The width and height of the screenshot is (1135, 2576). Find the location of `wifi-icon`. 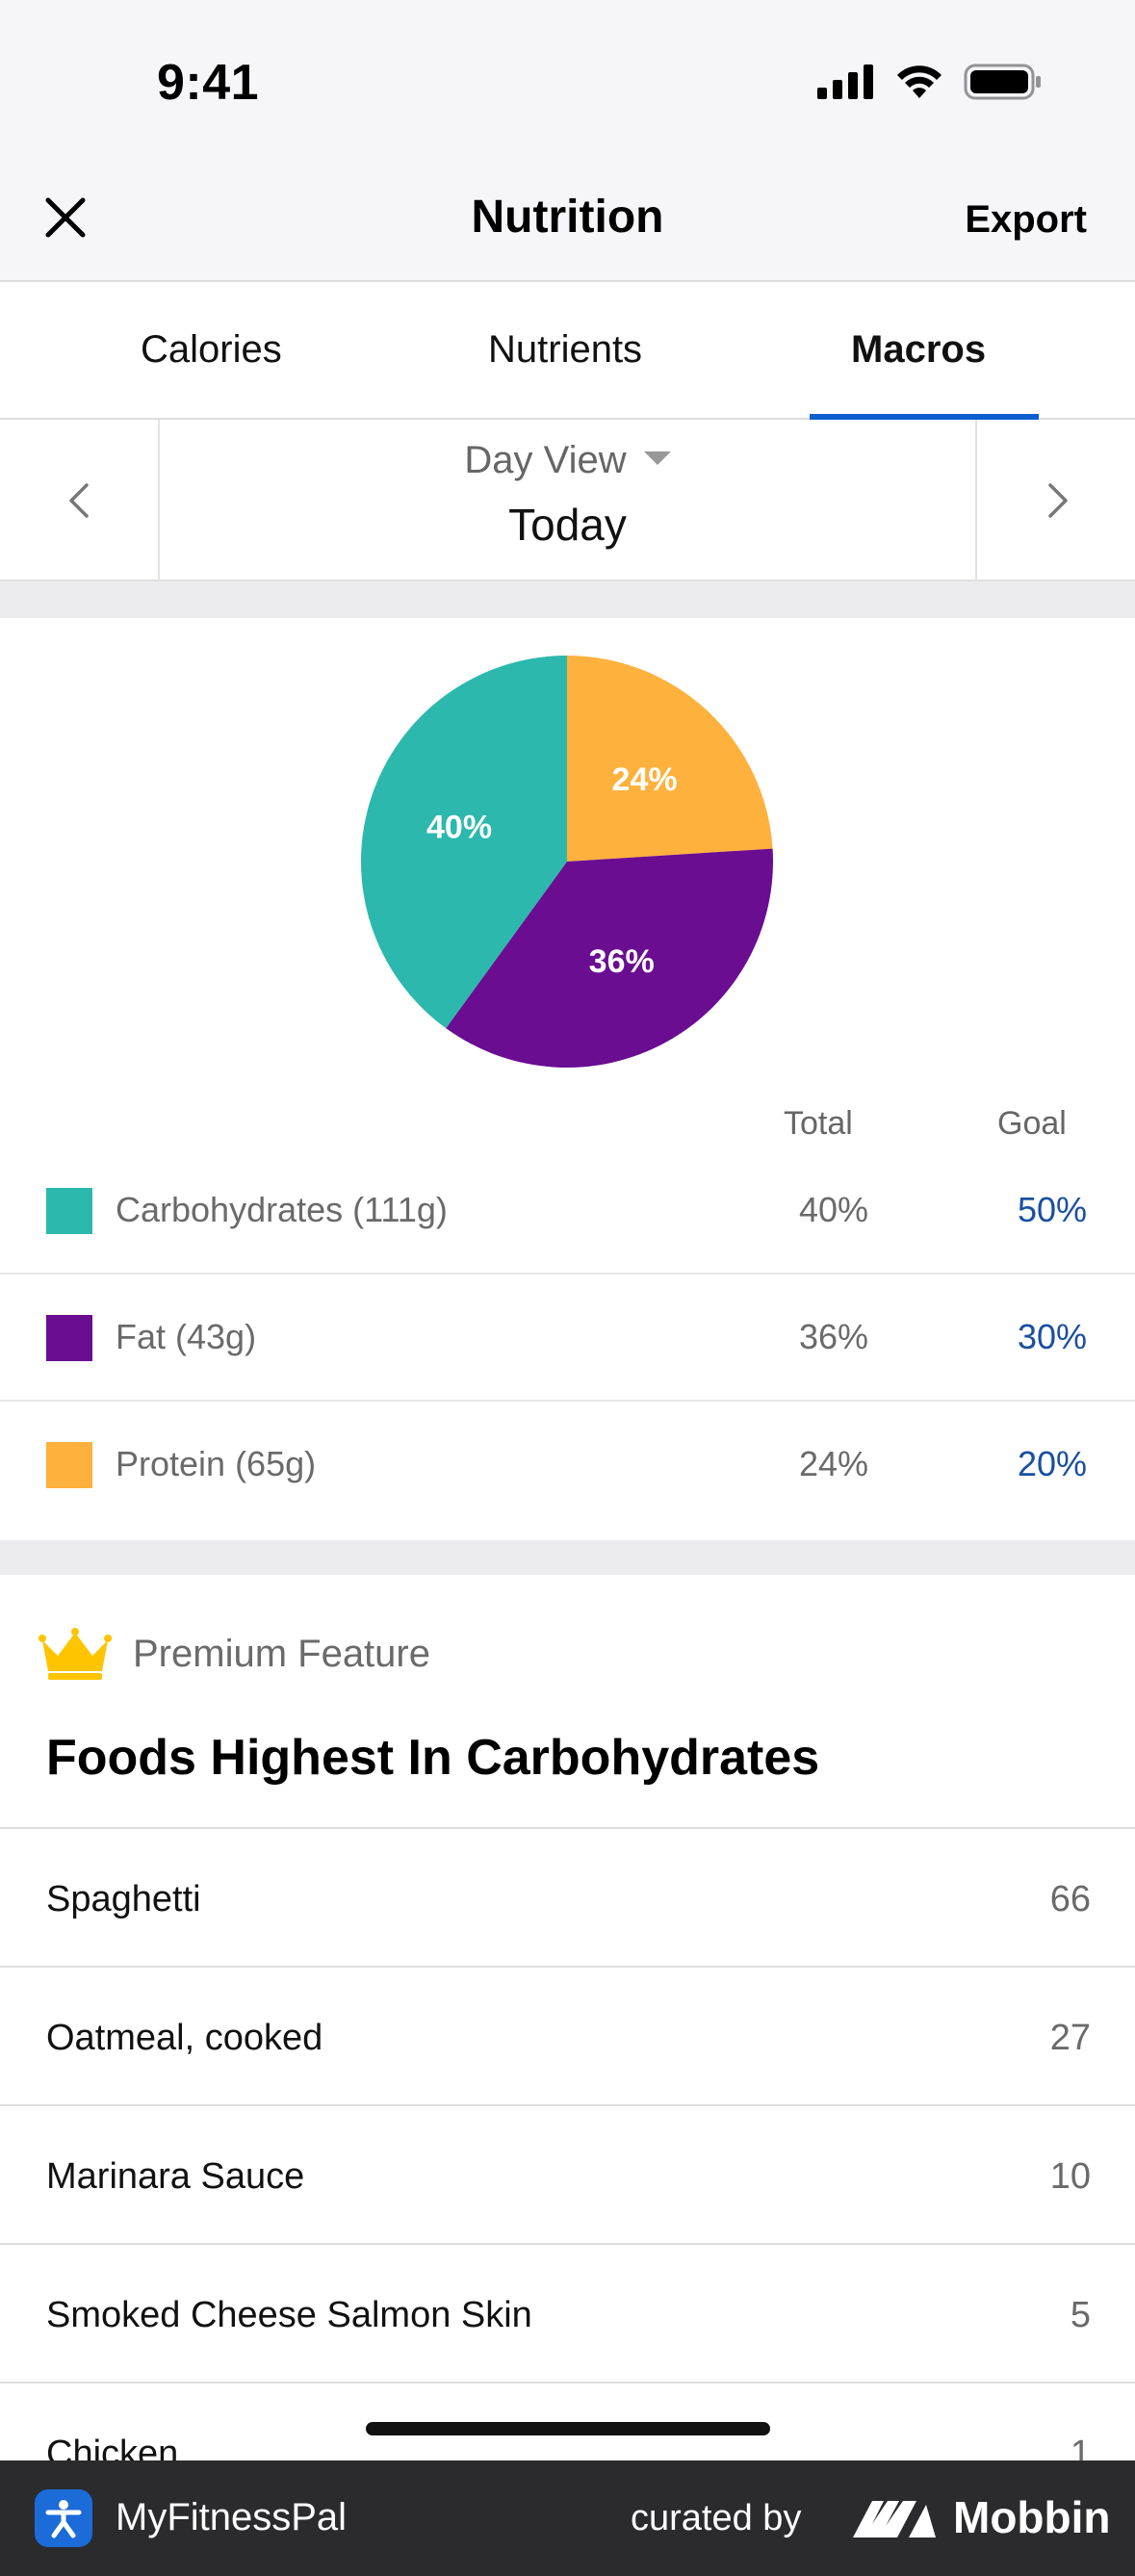

wifi-icon is located at coordinates (919, 81).